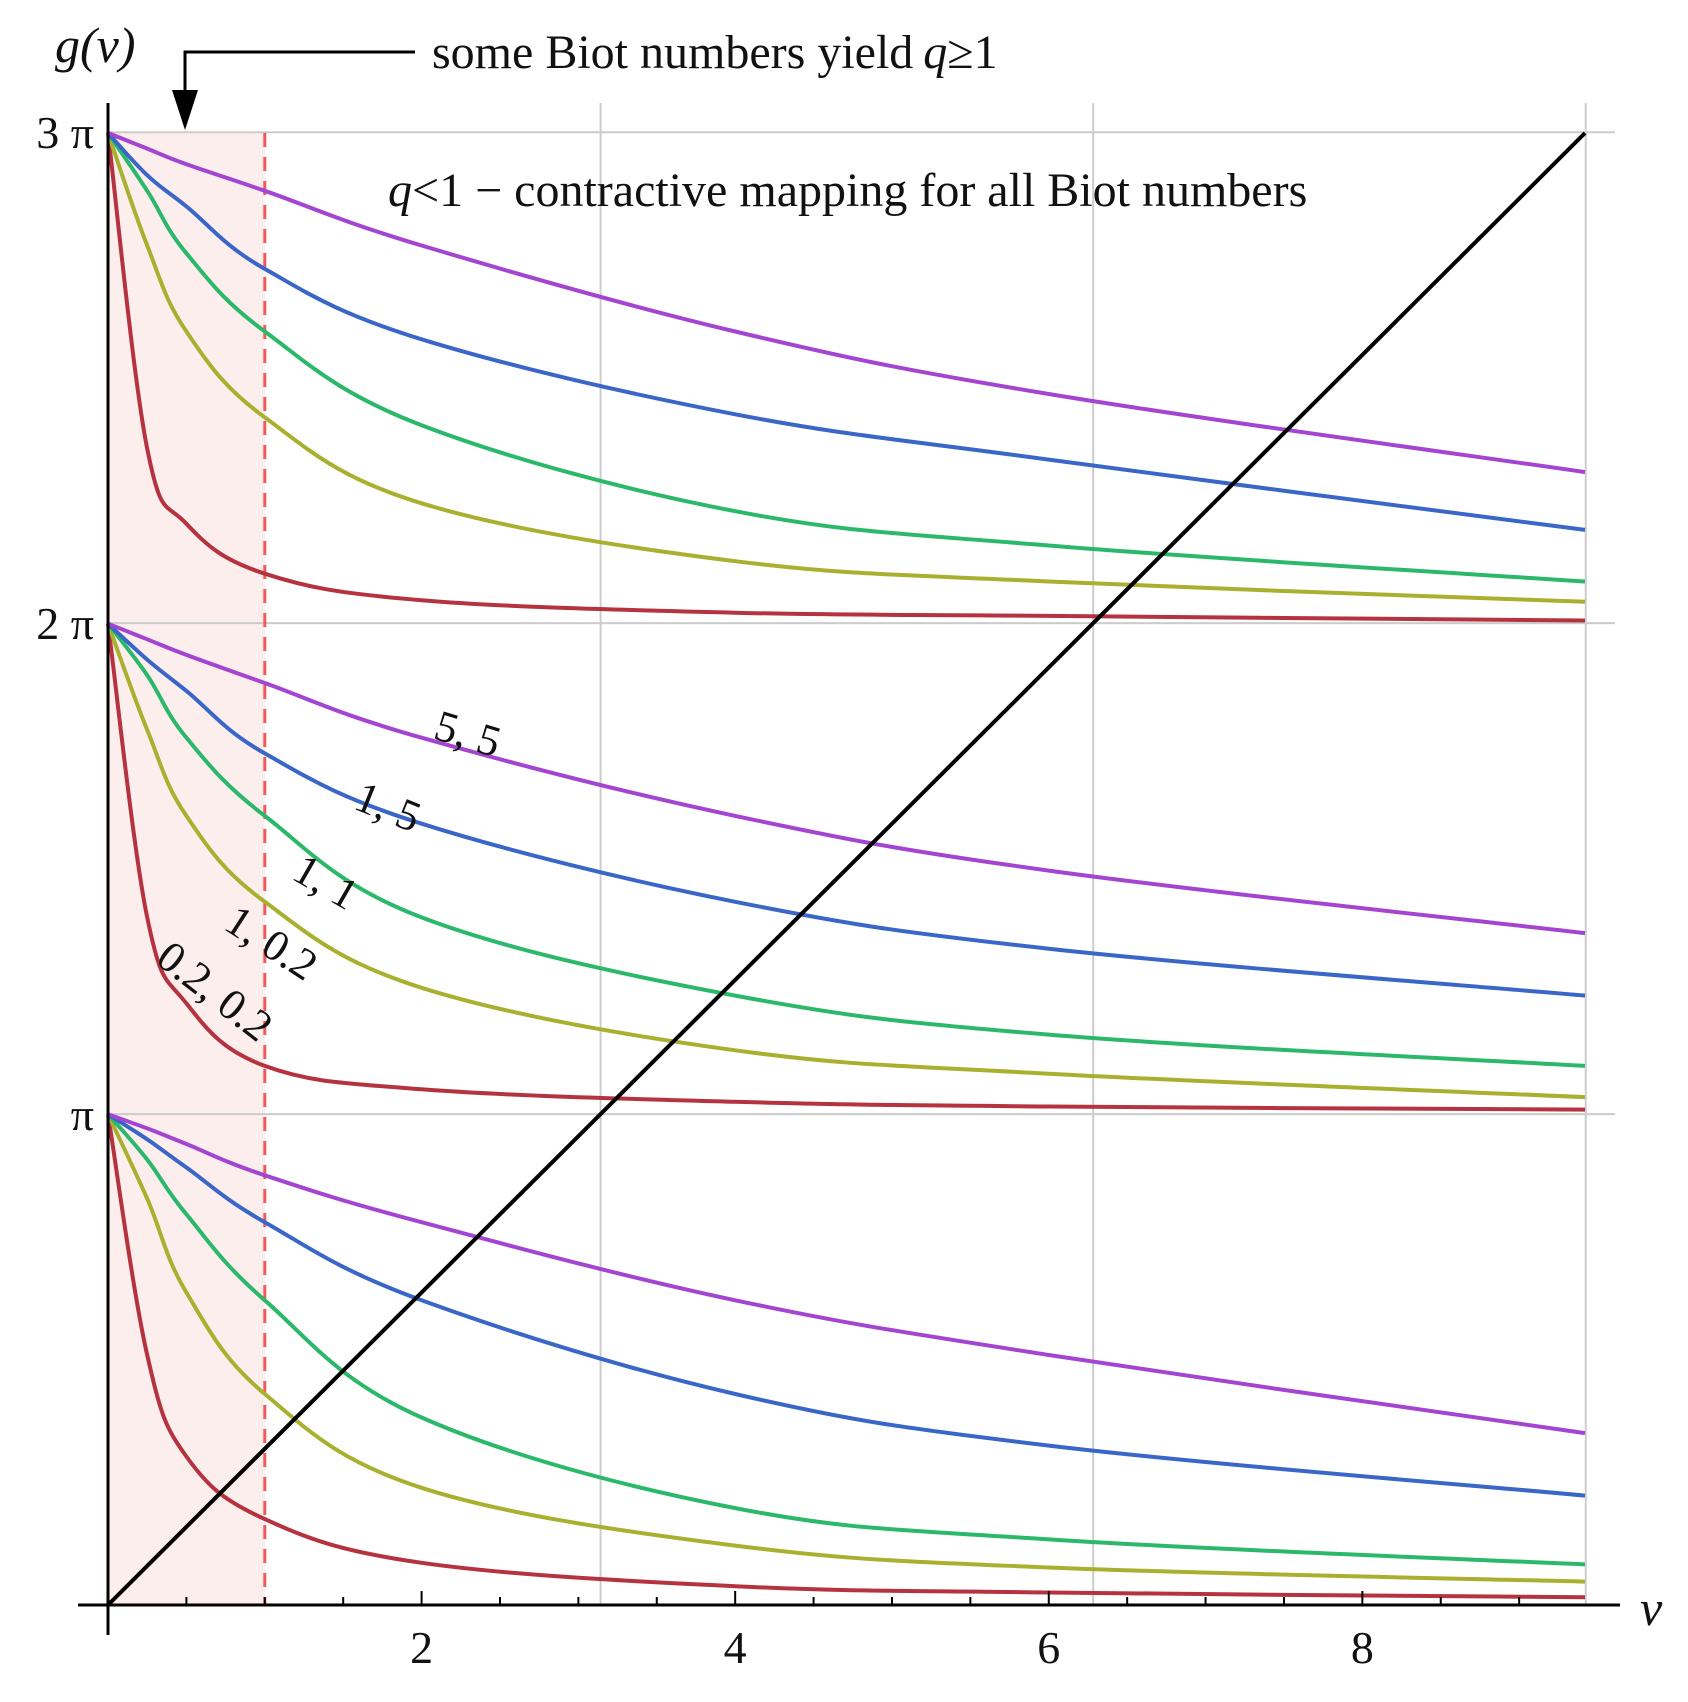  I want to click on x-tick-label-8: 8, so click(1362, 1647).